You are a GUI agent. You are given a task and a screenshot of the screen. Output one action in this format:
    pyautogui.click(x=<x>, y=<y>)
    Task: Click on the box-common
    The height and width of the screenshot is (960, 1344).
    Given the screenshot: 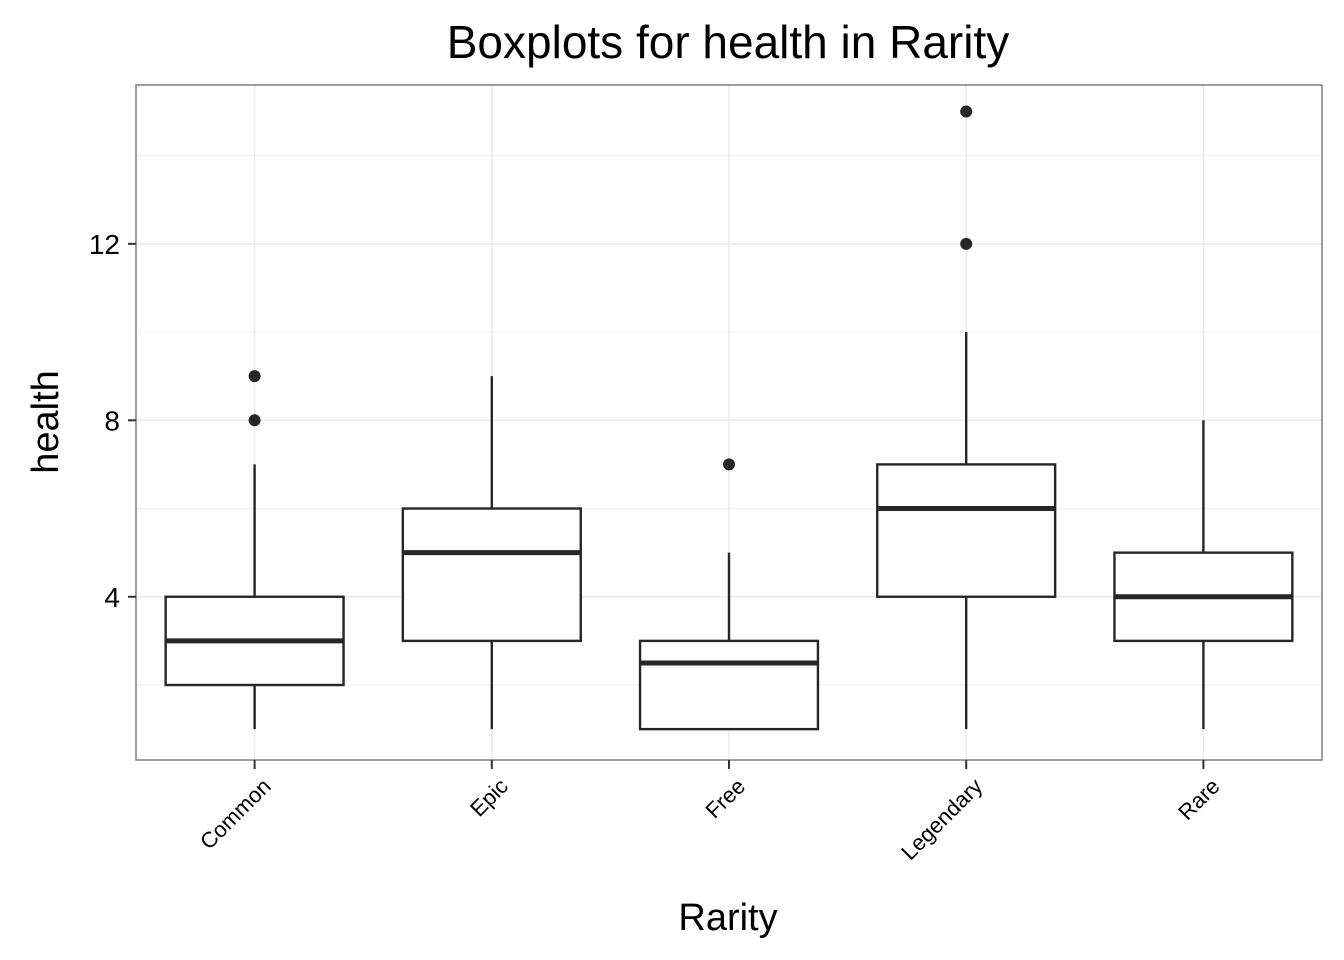 What is the action you would take?
    pyautogui.click(x=254, y=550)
    